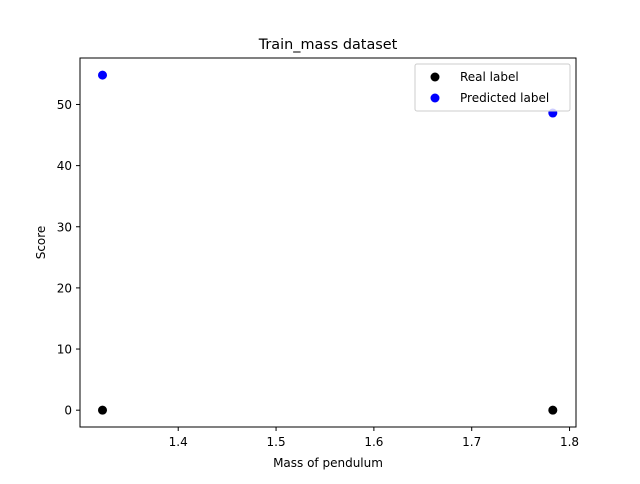 This screenshot has width=640, height=484. Describe the element at coordinates (435, 98) in the screenshot. I see `legend-marker-predicted` at that location.